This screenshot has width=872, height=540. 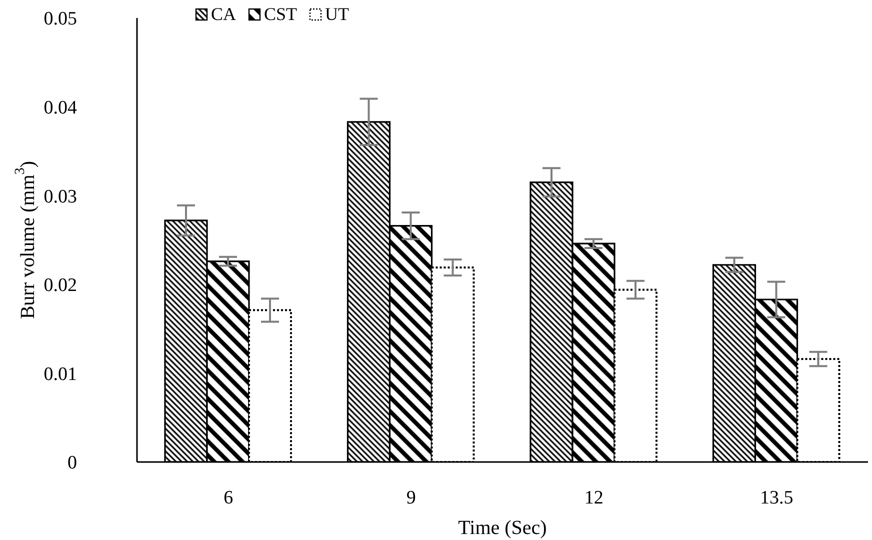 What do you see at coordinates (502, 528) in the screenshot?
I see `x-axis-title: Time (Sec)` at bounding box center [502, 528].